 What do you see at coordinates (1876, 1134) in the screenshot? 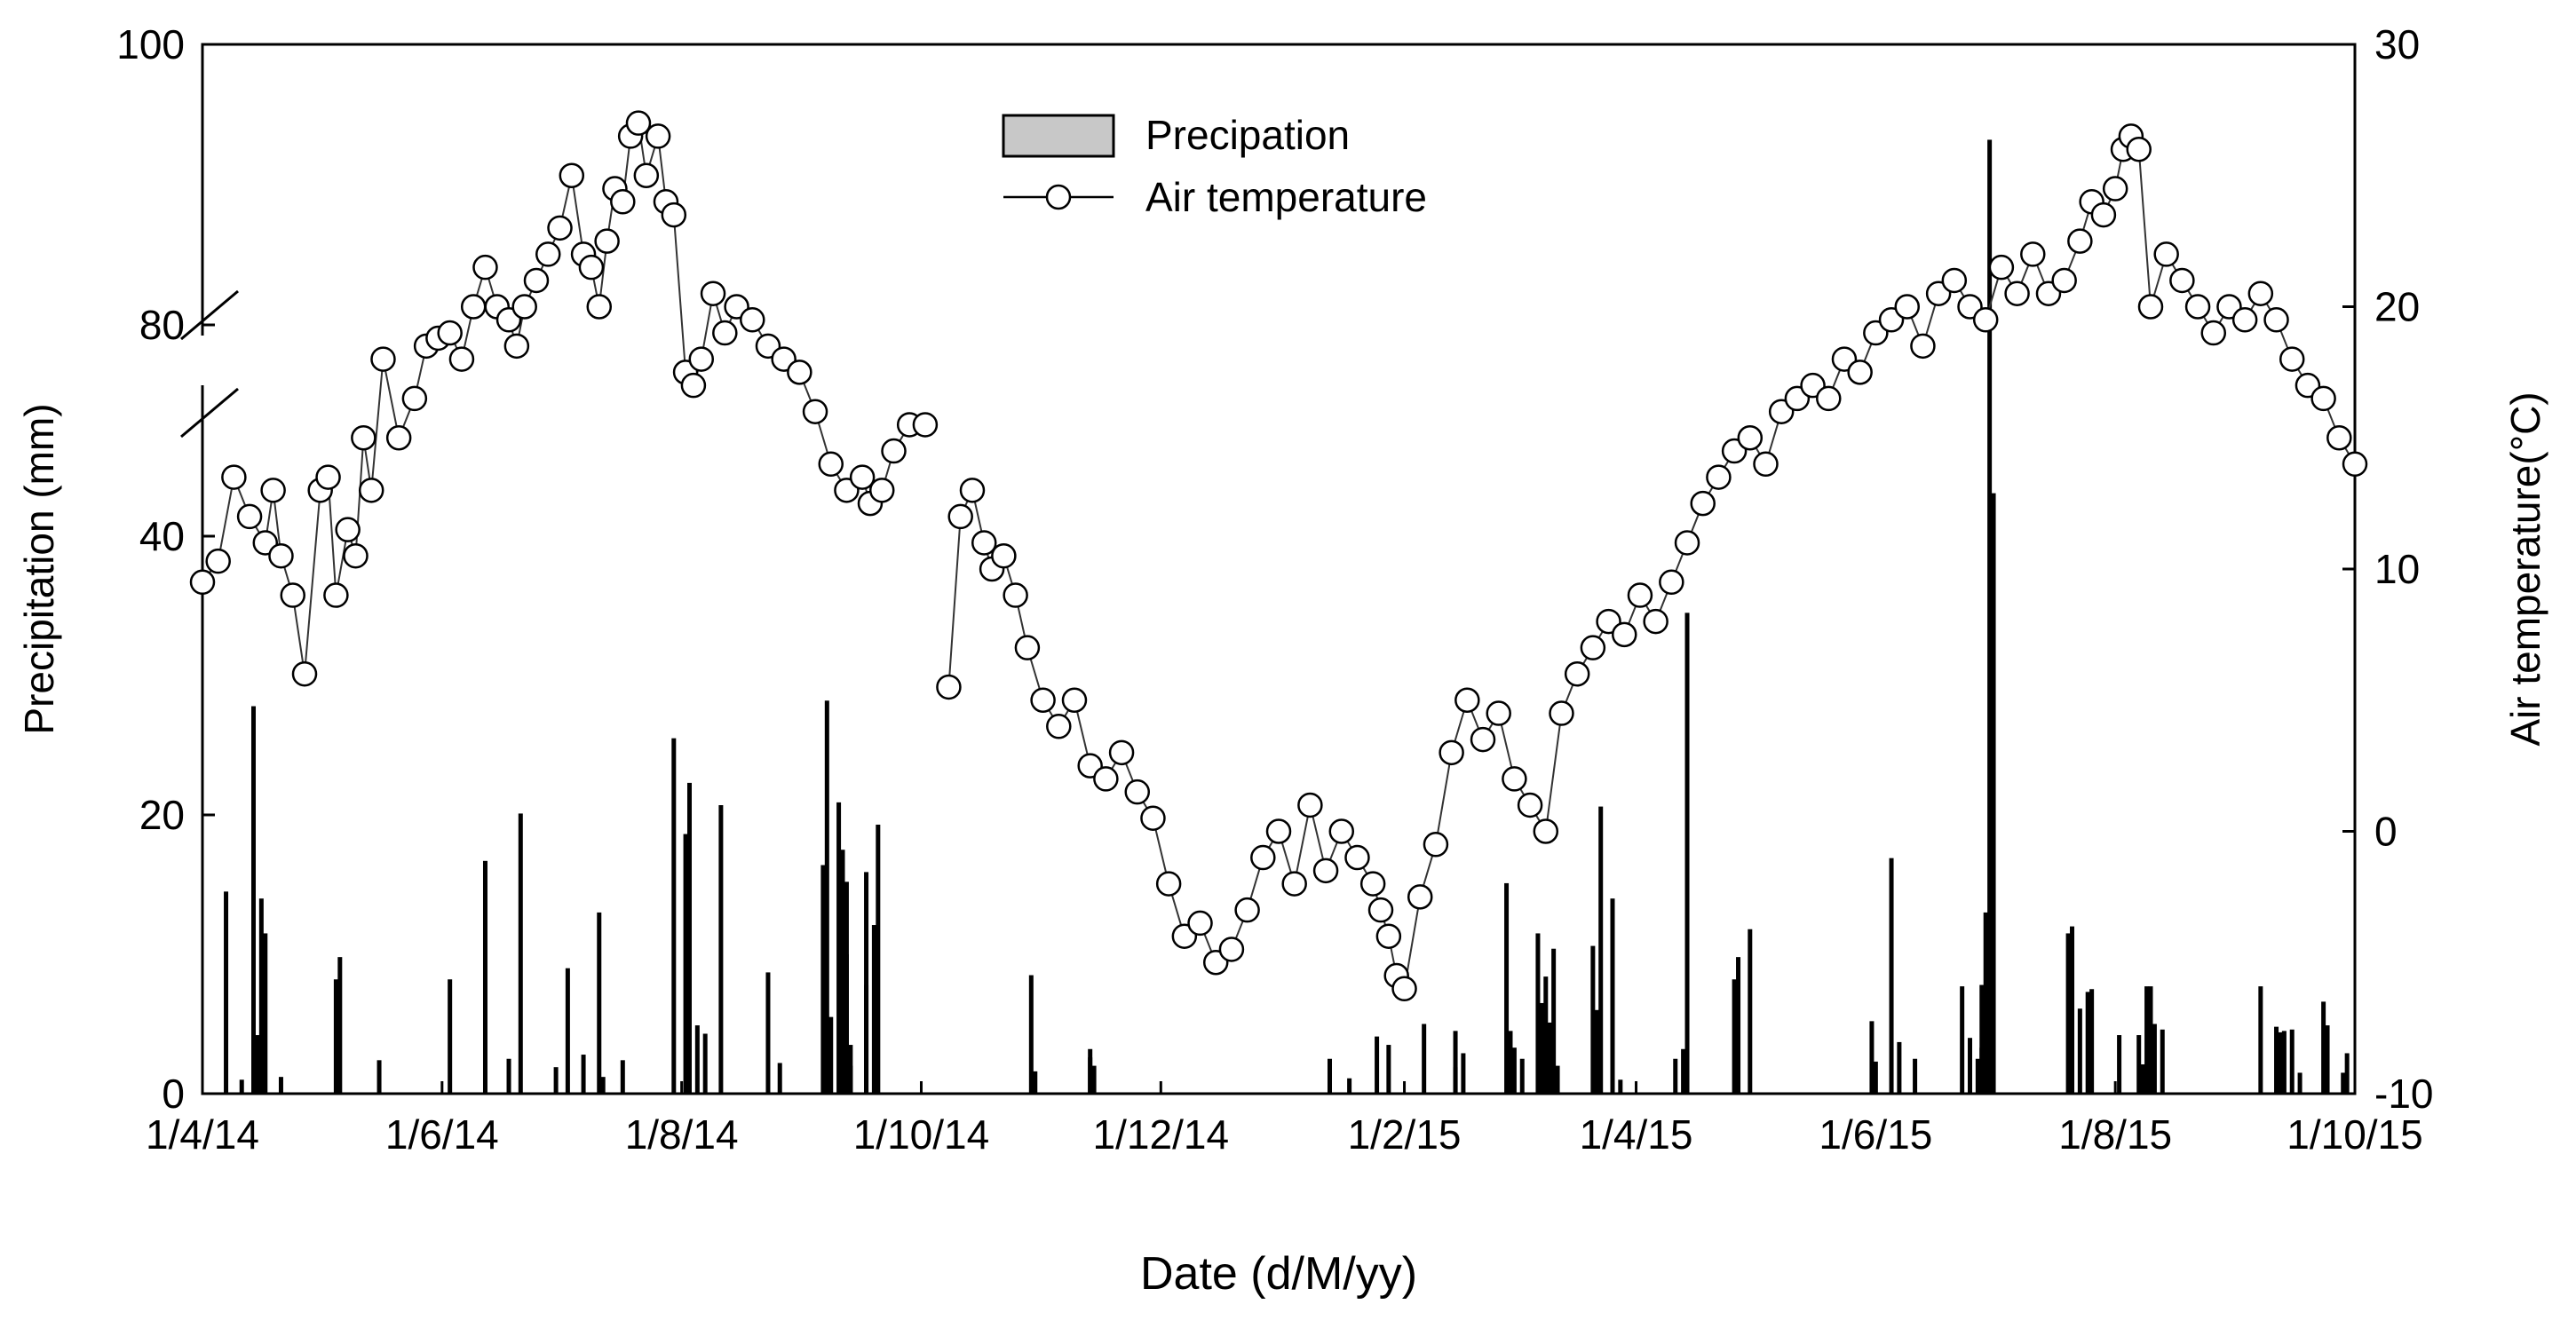
I see `x-tick-label: 1/6/15` at bounding box center [1876, 1134].